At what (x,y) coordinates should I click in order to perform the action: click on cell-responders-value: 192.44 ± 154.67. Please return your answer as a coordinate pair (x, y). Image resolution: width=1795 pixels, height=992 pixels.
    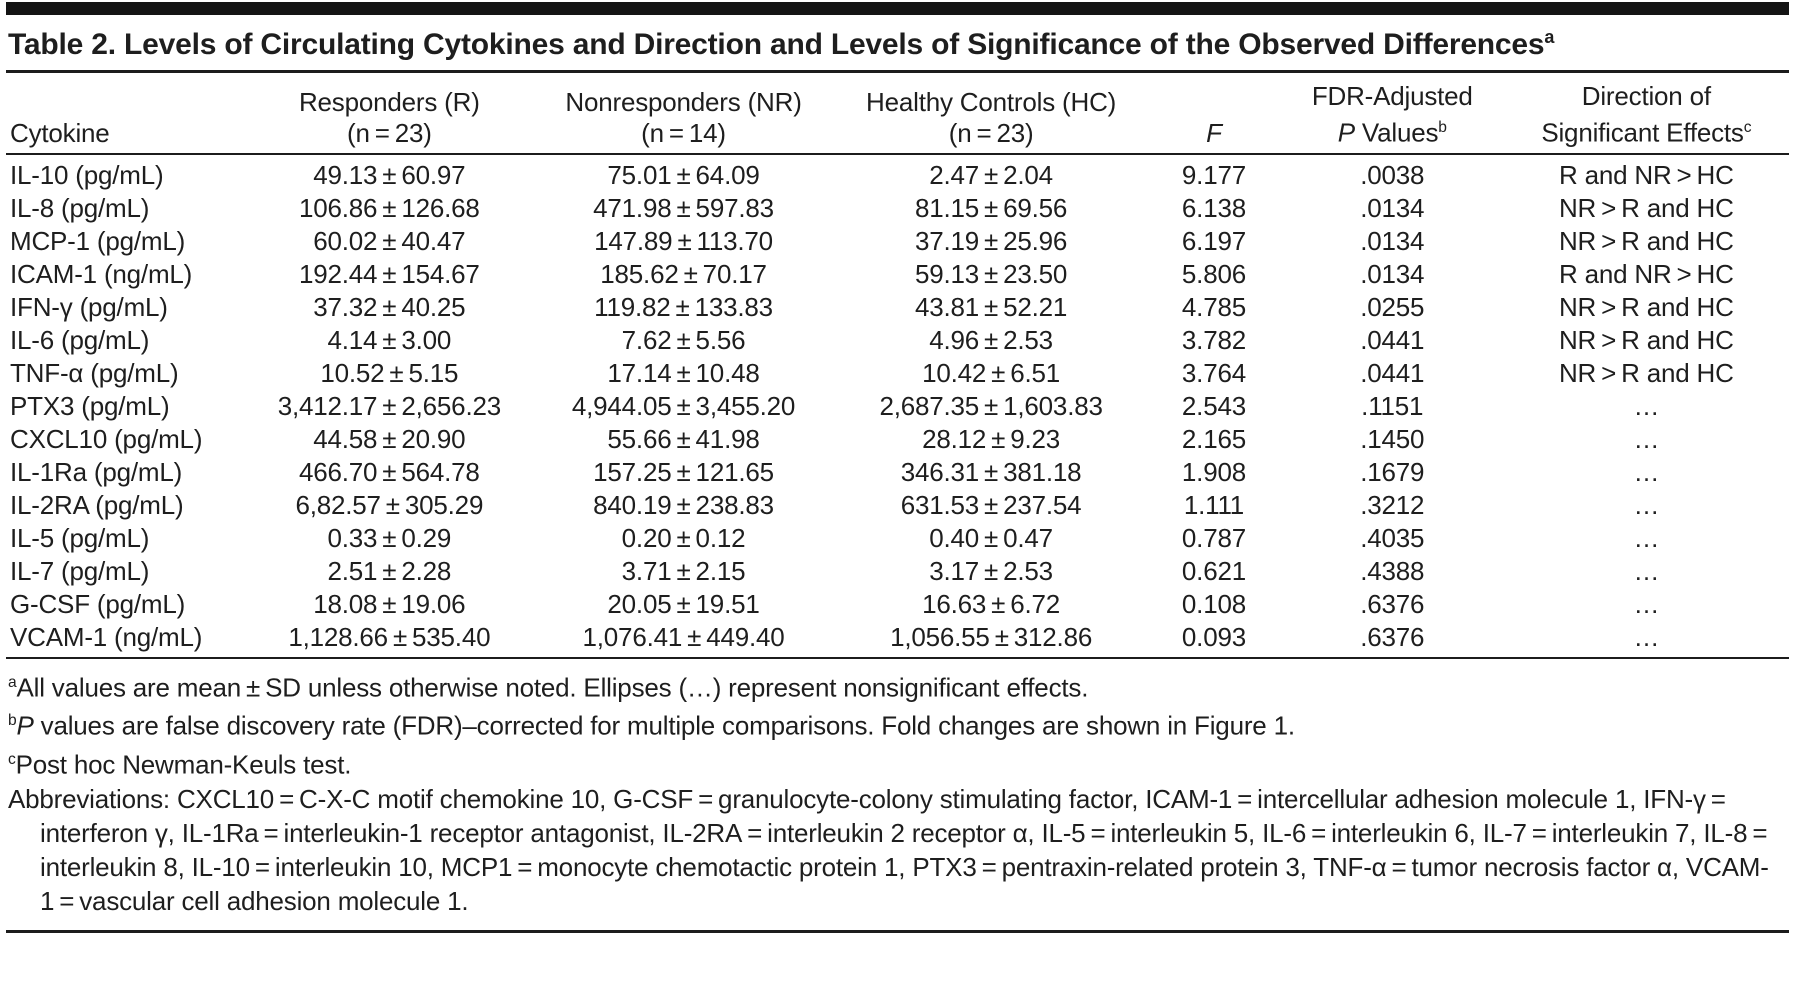
    Looking at the image, I should click on (389, 273).